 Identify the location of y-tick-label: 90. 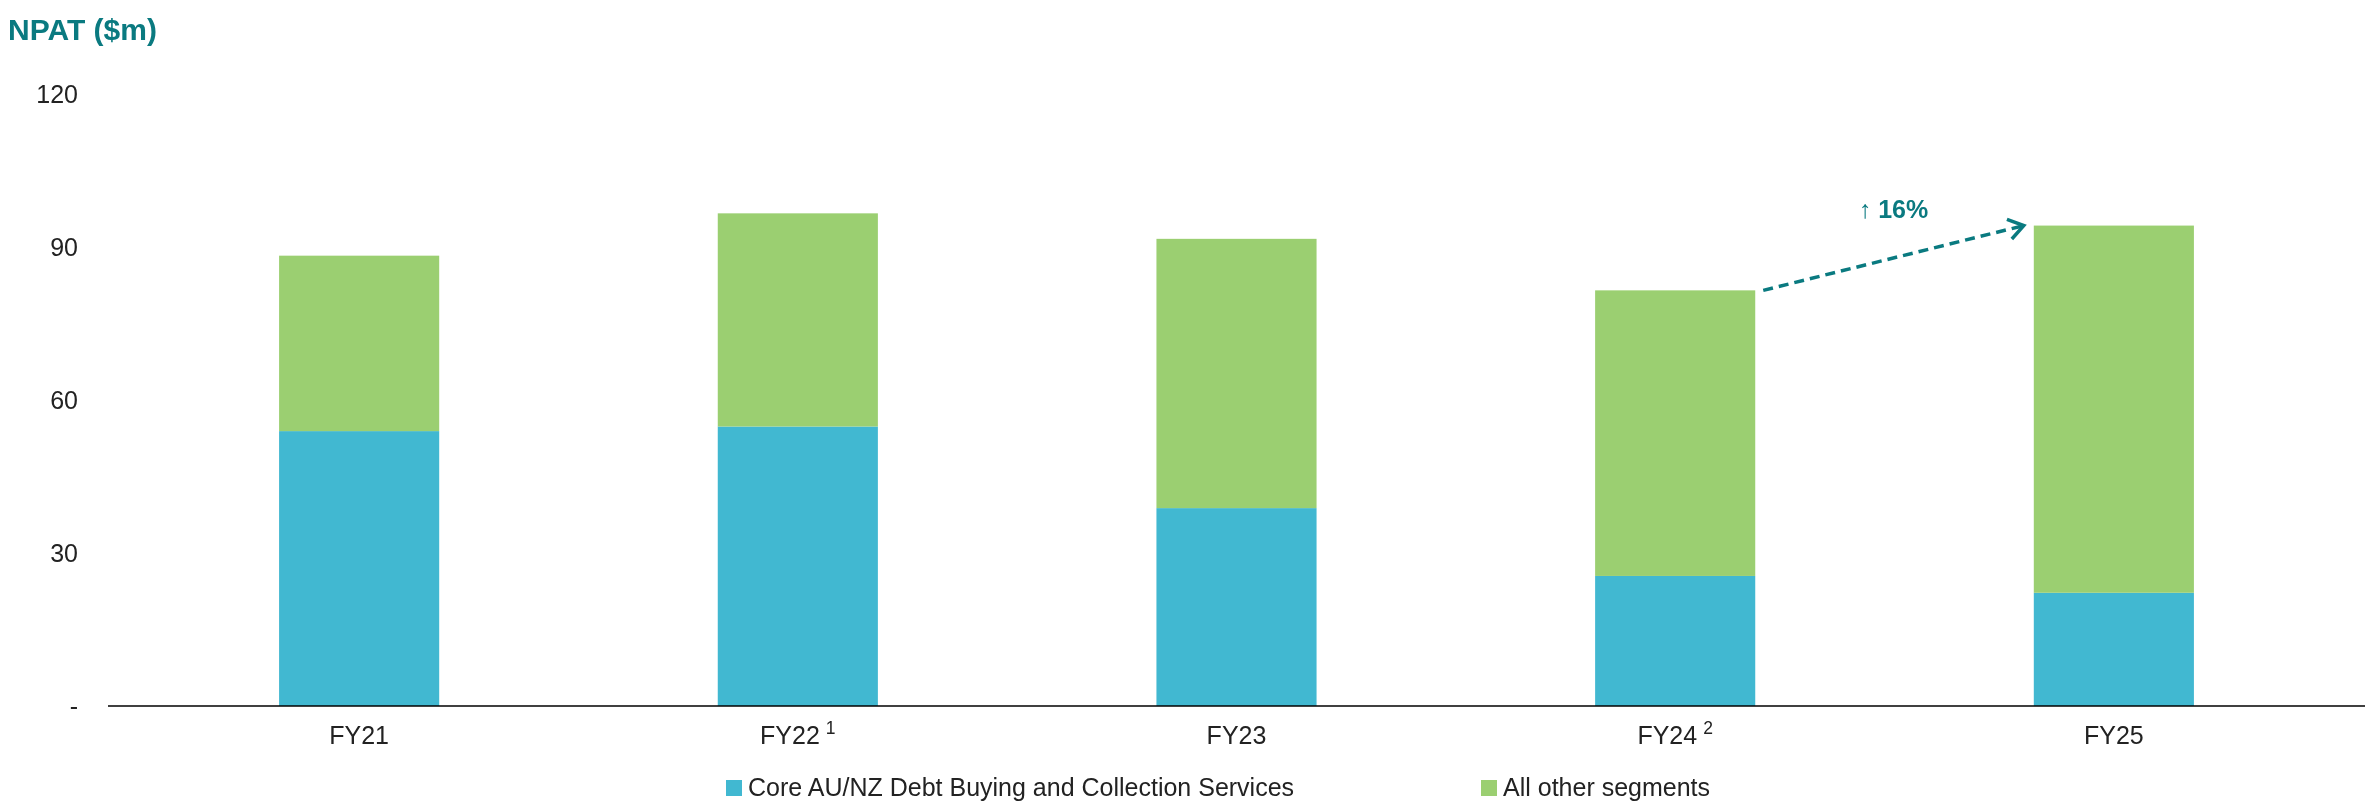
(64, 246).